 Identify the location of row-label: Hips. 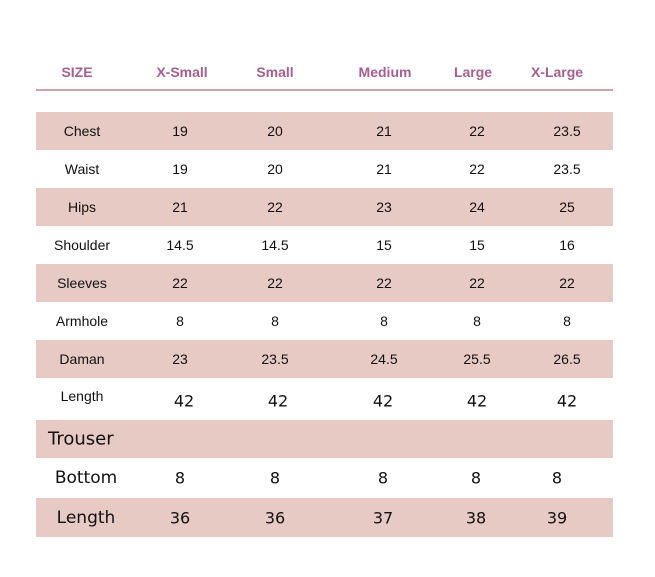
(82, 207).